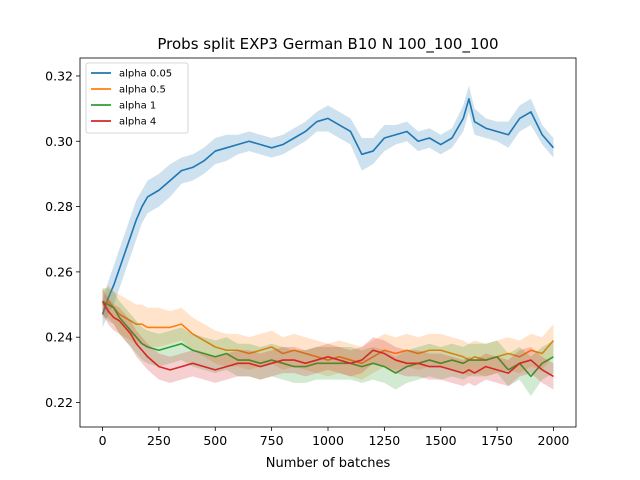 The width and height of the screenshot is (640, 480). What do you see at coordinates (384, 440) in the screenshot?
I see `x-tick-label: 1250` at bounding box center [384, 440].